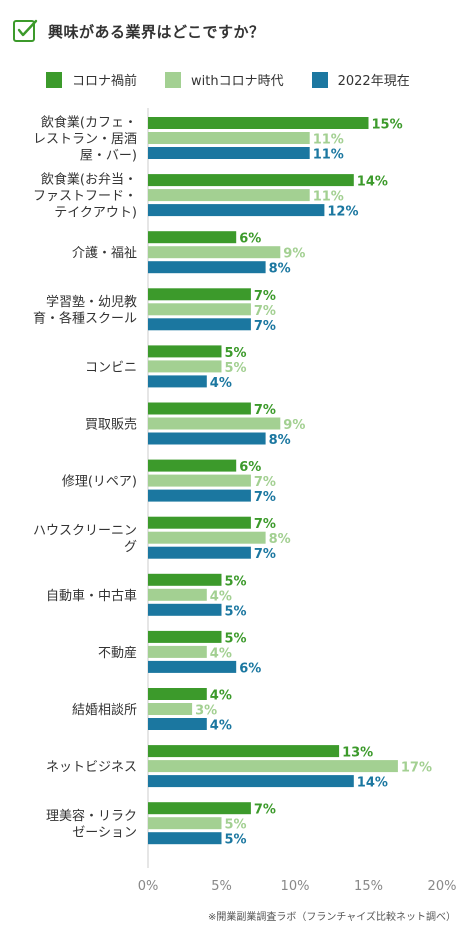  I want to click on legend-label: コロナ禍前, so click(105, 81).